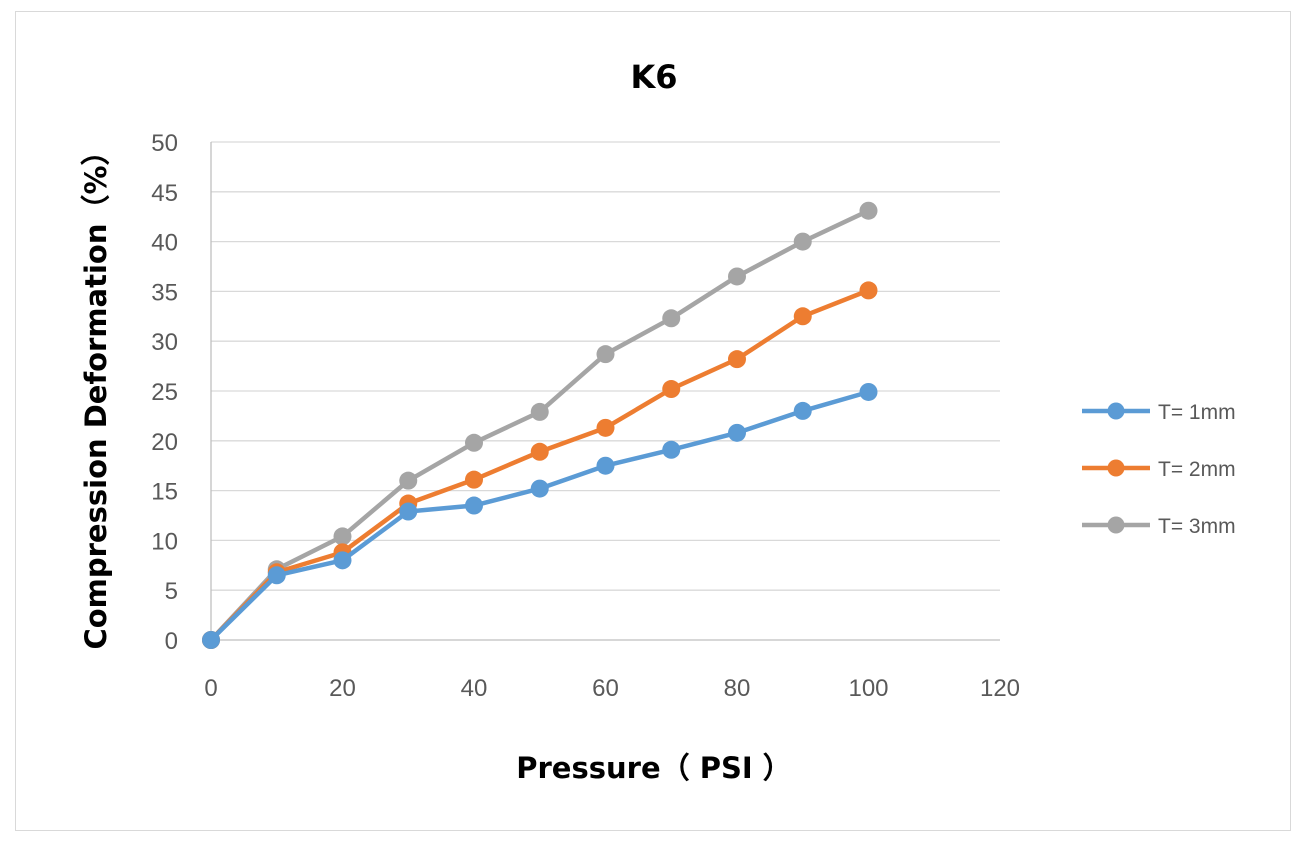 The width and height of the screenshot is (1307, 846). Describe the element at coordinates (868, 688) in the screenshot. I see `x-tick-label: 100` at that location.